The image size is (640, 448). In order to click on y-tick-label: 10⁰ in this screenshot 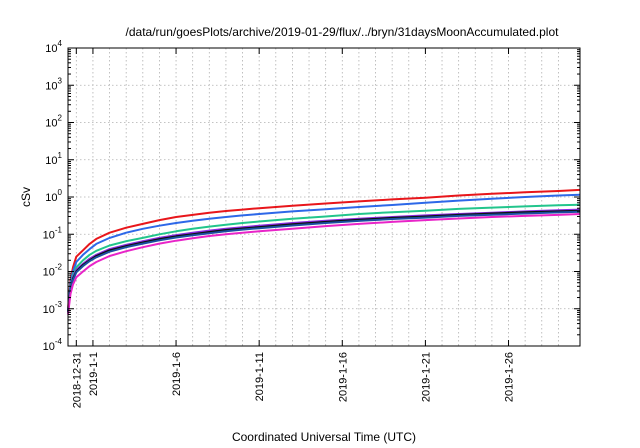, I will do `click(53, 196)`.